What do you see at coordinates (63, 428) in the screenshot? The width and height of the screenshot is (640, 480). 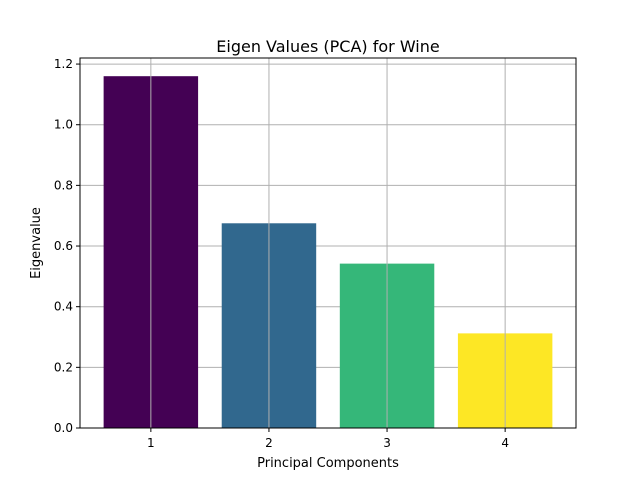 I see `y-tick-label: 0.0` at bounding box center [63, 428].